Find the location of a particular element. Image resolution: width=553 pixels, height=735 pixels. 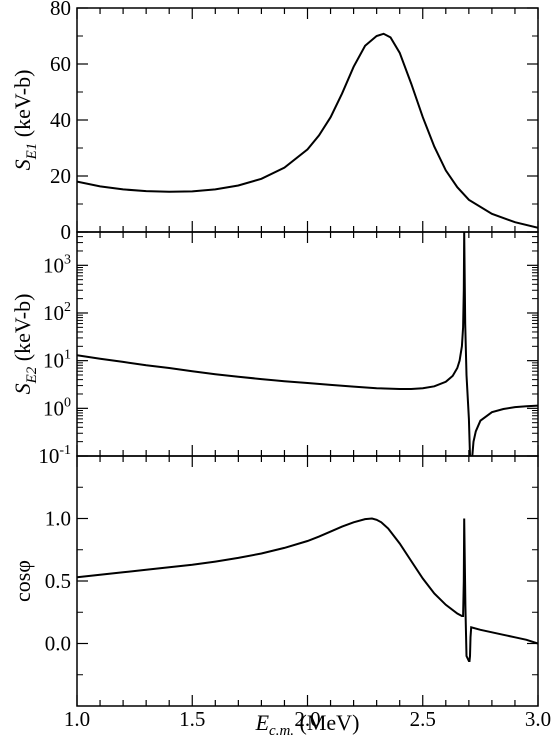

x-label-main: E is located at coordinates (262, 722).